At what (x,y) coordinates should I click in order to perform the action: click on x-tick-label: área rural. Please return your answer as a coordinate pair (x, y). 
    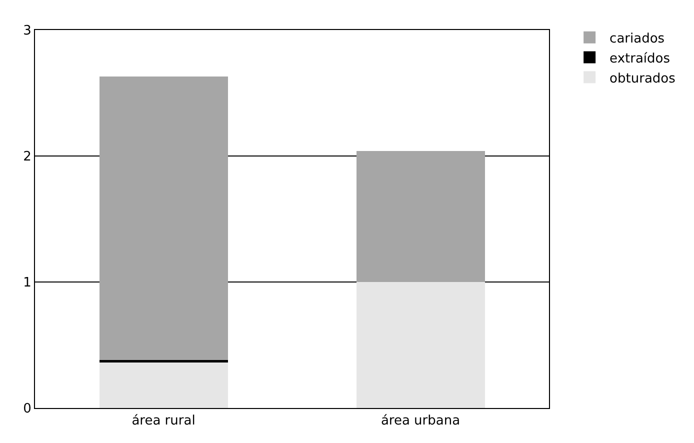
    Looking at the image, I should click on (164, 421).